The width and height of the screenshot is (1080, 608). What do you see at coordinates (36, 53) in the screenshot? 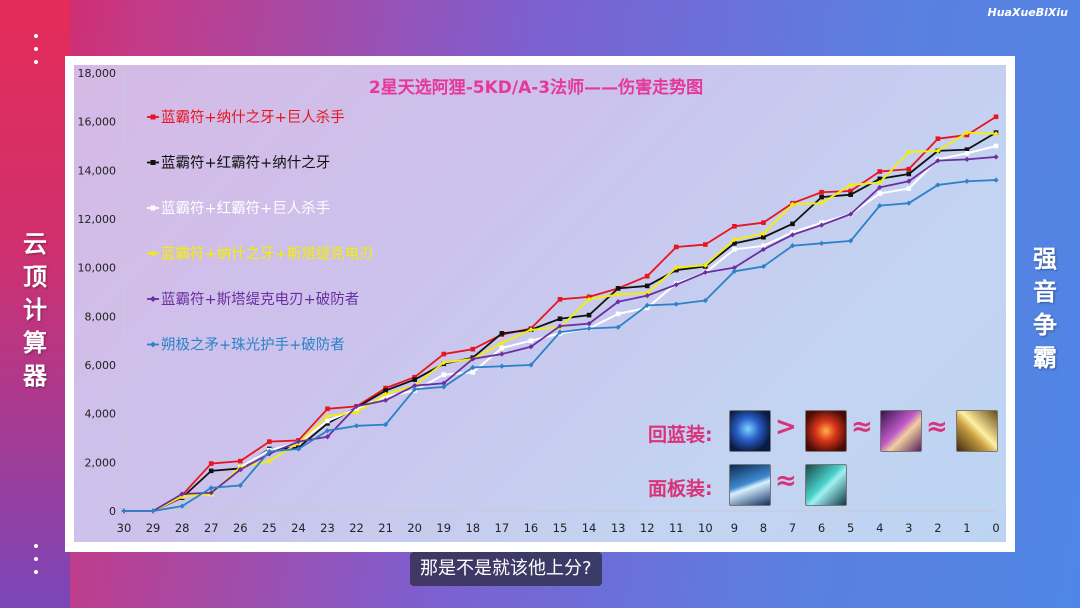
I see `dots-top` at bounding box center [36, 53].